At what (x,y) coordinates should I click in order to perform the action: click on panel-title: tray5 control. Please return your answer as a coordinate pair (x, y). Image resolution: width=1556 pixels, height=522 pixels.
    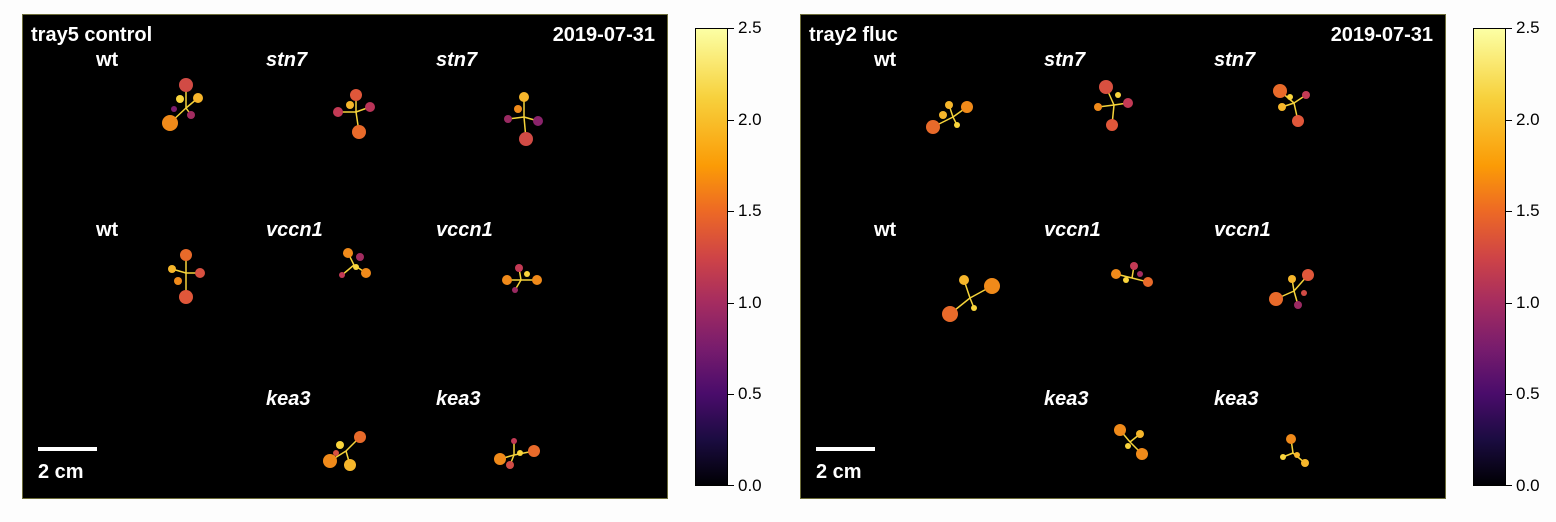
    Looking at the image, I should click on (92, 35).